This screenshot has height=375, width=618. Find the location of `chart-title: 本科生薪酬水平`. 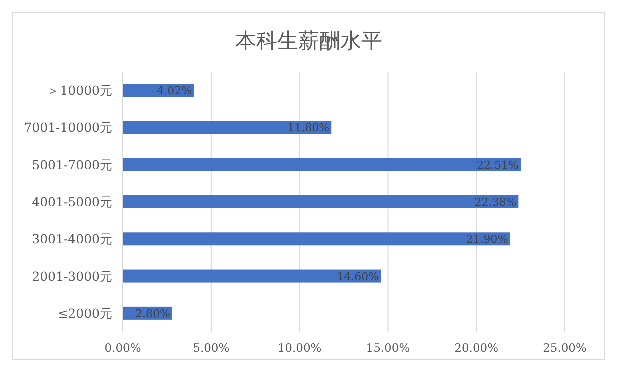

chart-title: 本科生薪酬水平 is located at coordinates (309, 41).